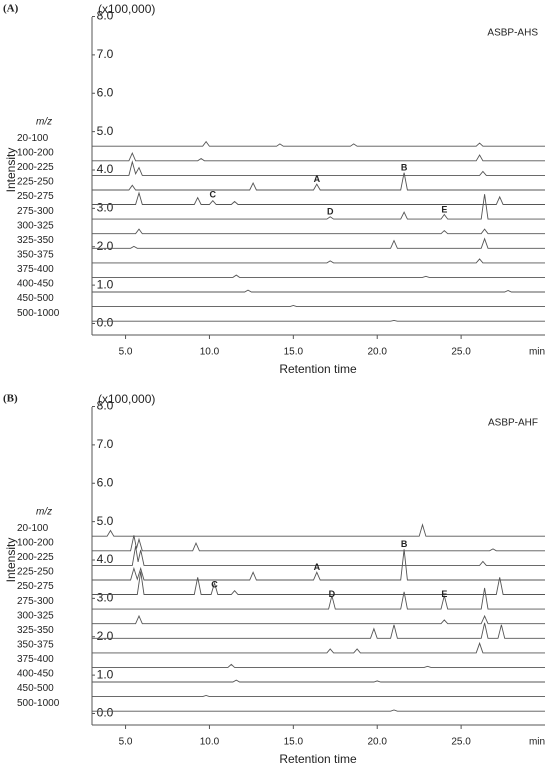  I want to click on series-label: 275-300, so click(35, 601).